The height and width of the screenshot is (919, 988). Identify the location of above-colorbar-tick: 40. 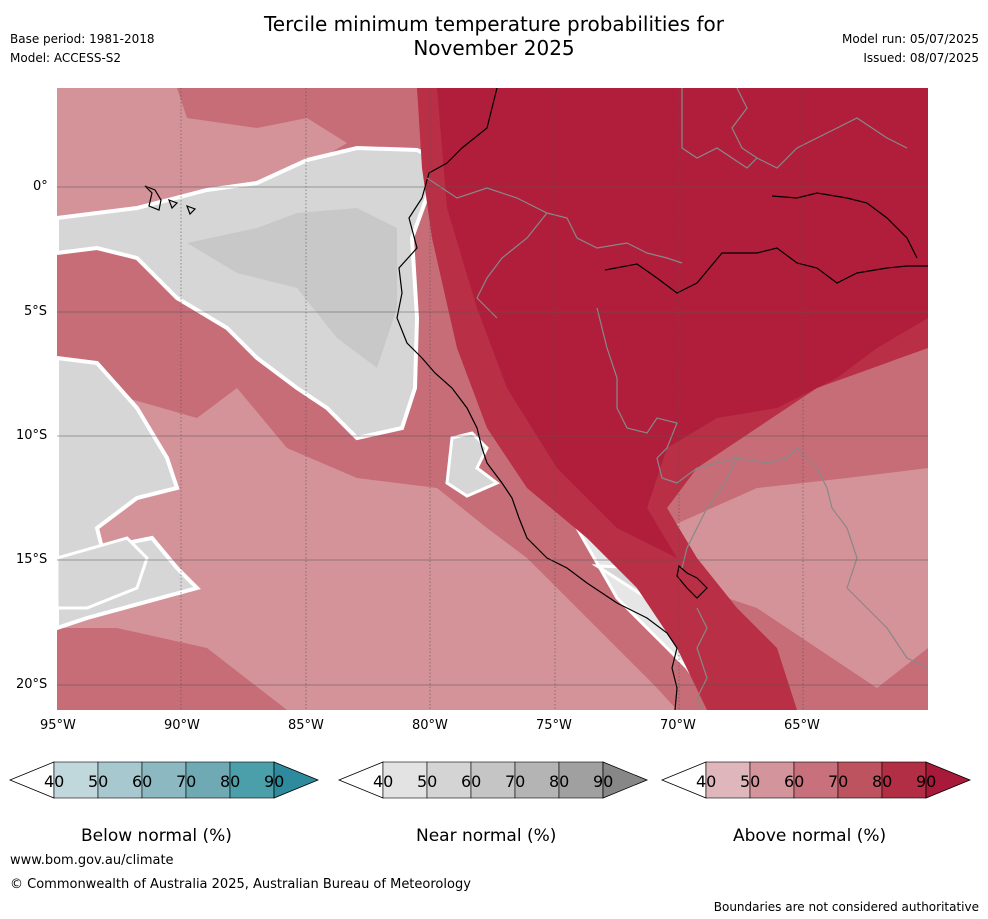
(706, 781).